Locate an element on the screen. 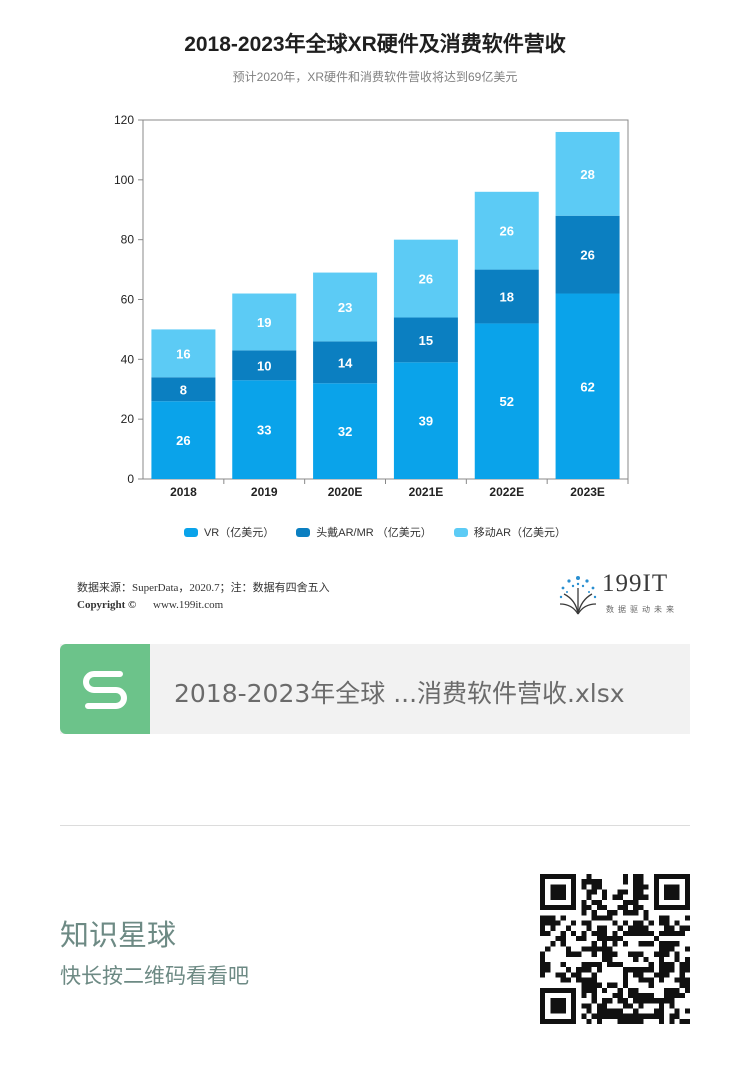 This screenshot has width=750, height=1075. bar-segment-1-2020E is located at coordinates (345, 362).